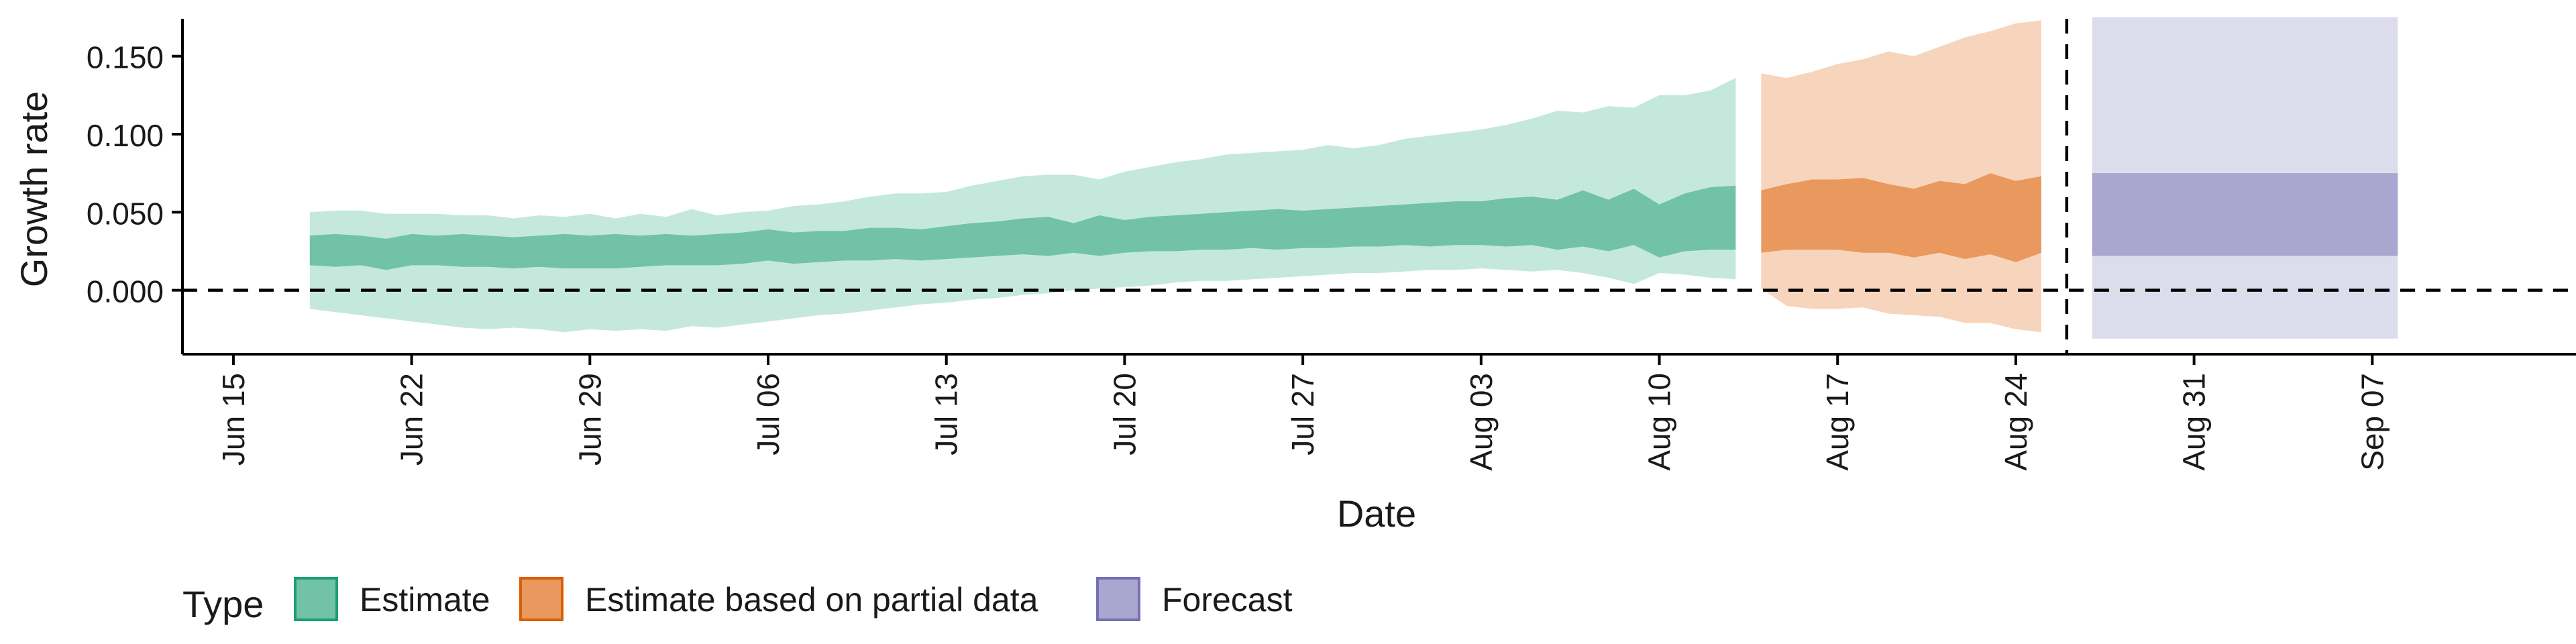  Describe the element at coordinates (1302, 414) in the screenshot. I see `x-tick-label: Jul 27` at that location.